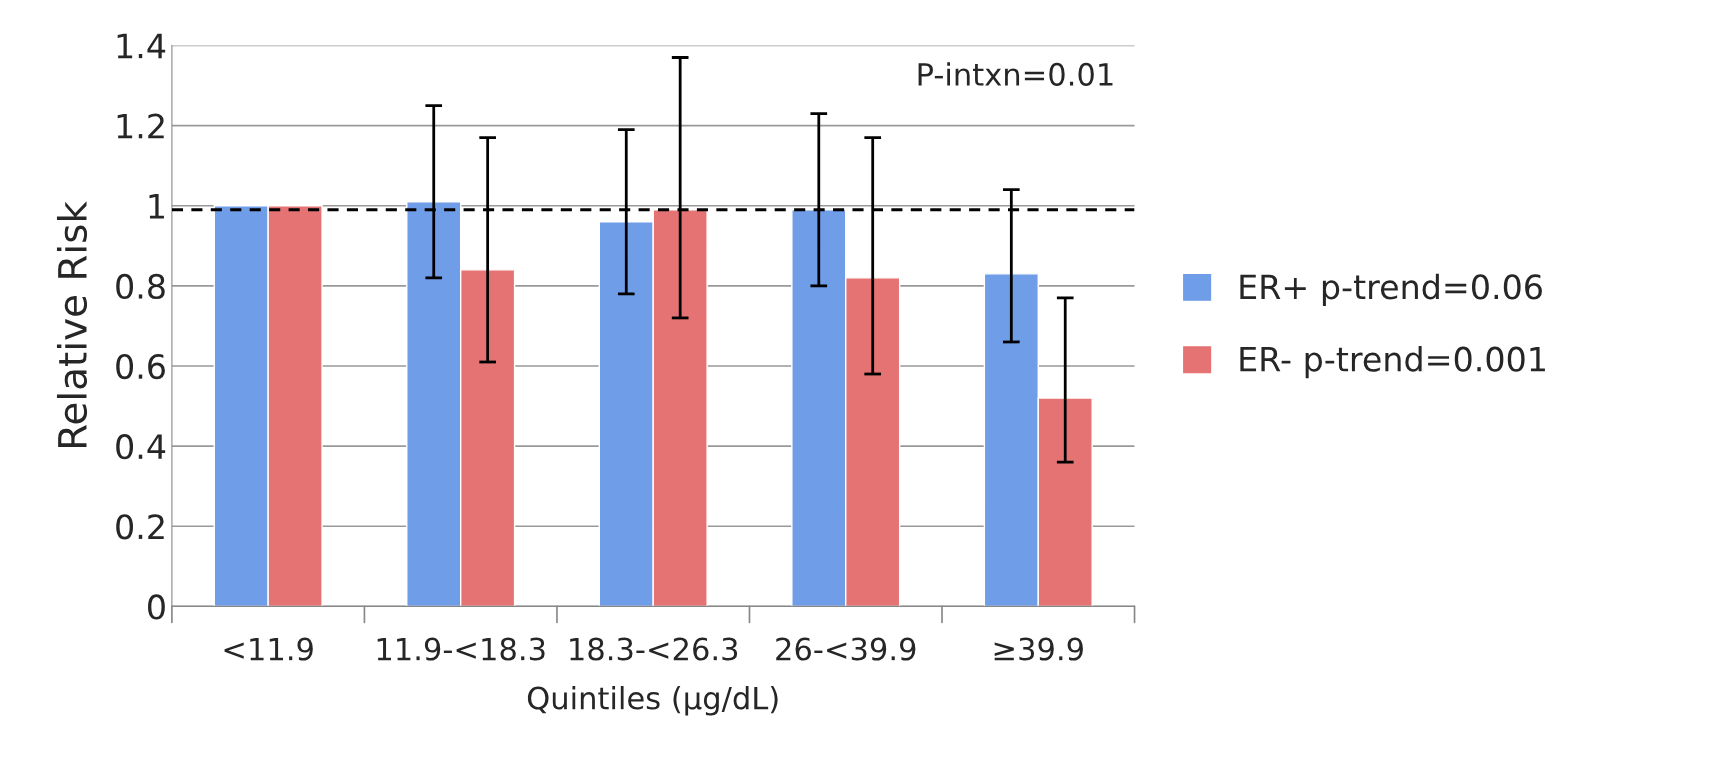 This screenshot has height=758, width=1719. I want to click on x-tick-label: <11.9, so click(268, 649).